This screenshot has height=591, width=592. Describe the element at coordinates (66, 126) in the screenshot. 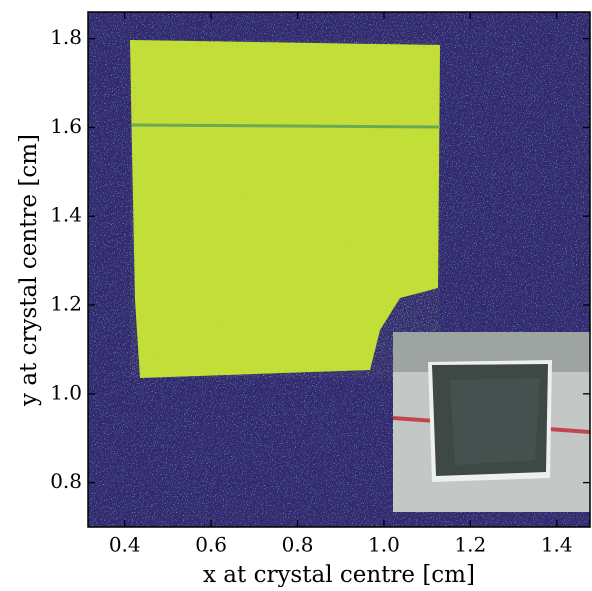

I see `y-tick-label: 1.6` at that location.